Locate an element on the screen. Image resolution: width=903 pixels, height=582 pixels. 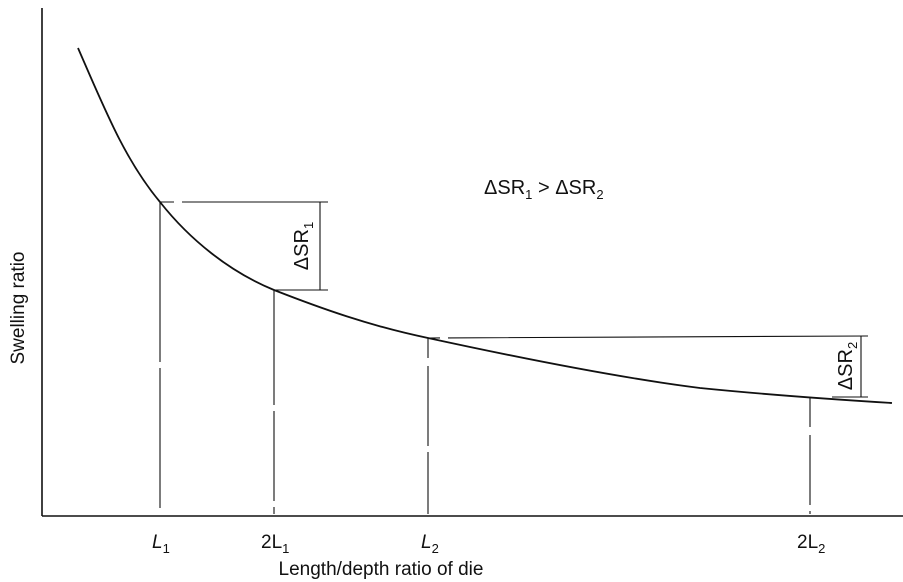
x-axis-label: Length/depth ratio of die is located at coordinates (381, 569).